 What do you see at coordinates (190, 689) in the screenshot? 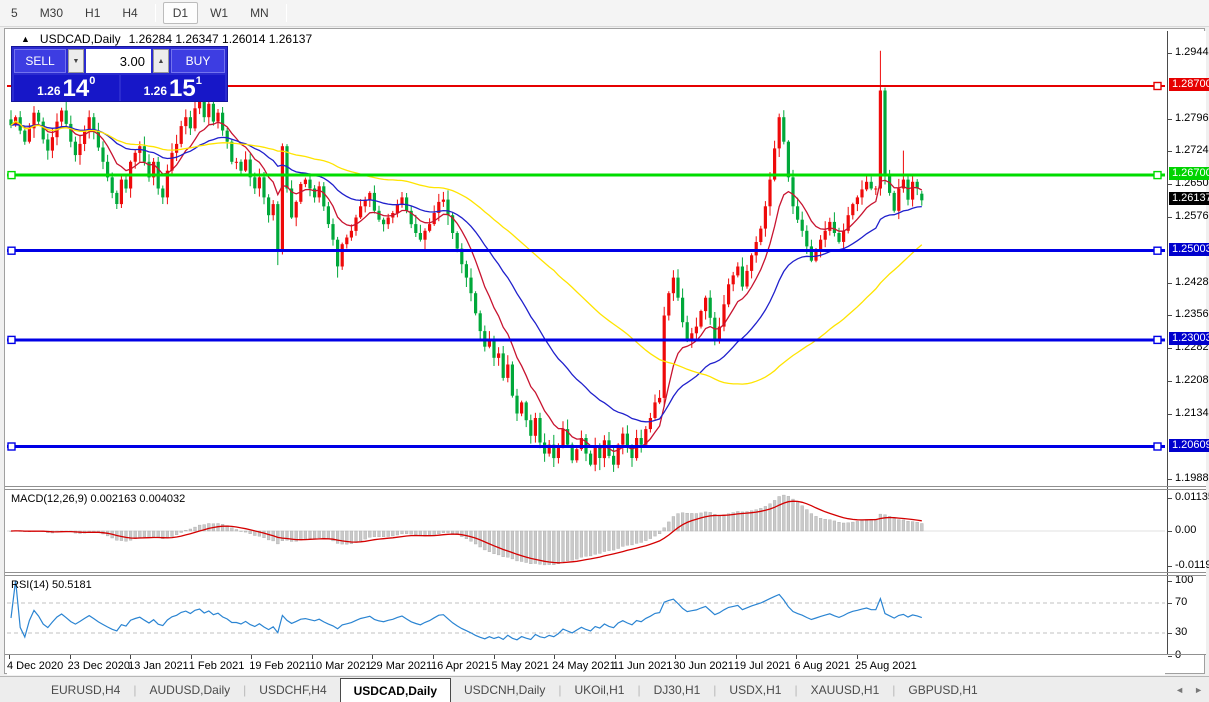
I see `tab-audusd-daily: AUDUSD,Daily` at bounding box center [190, 689].